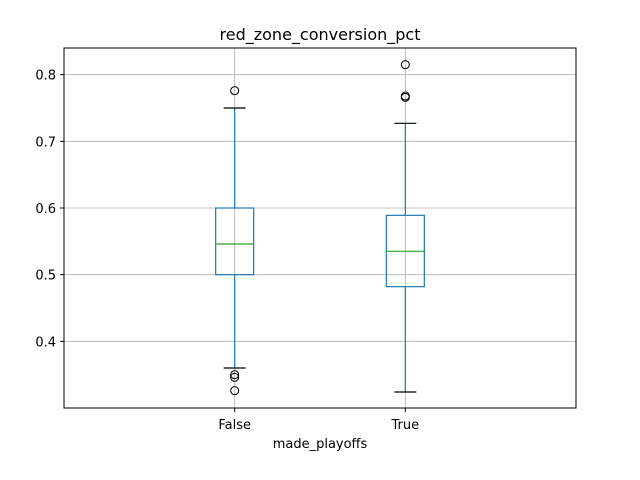 This screenshot has height=480, width=640. What do you see at coordinates (45, 276) in the screenshot?
I see `y-tick-label: 0.5` at bounding box center [45, 276].